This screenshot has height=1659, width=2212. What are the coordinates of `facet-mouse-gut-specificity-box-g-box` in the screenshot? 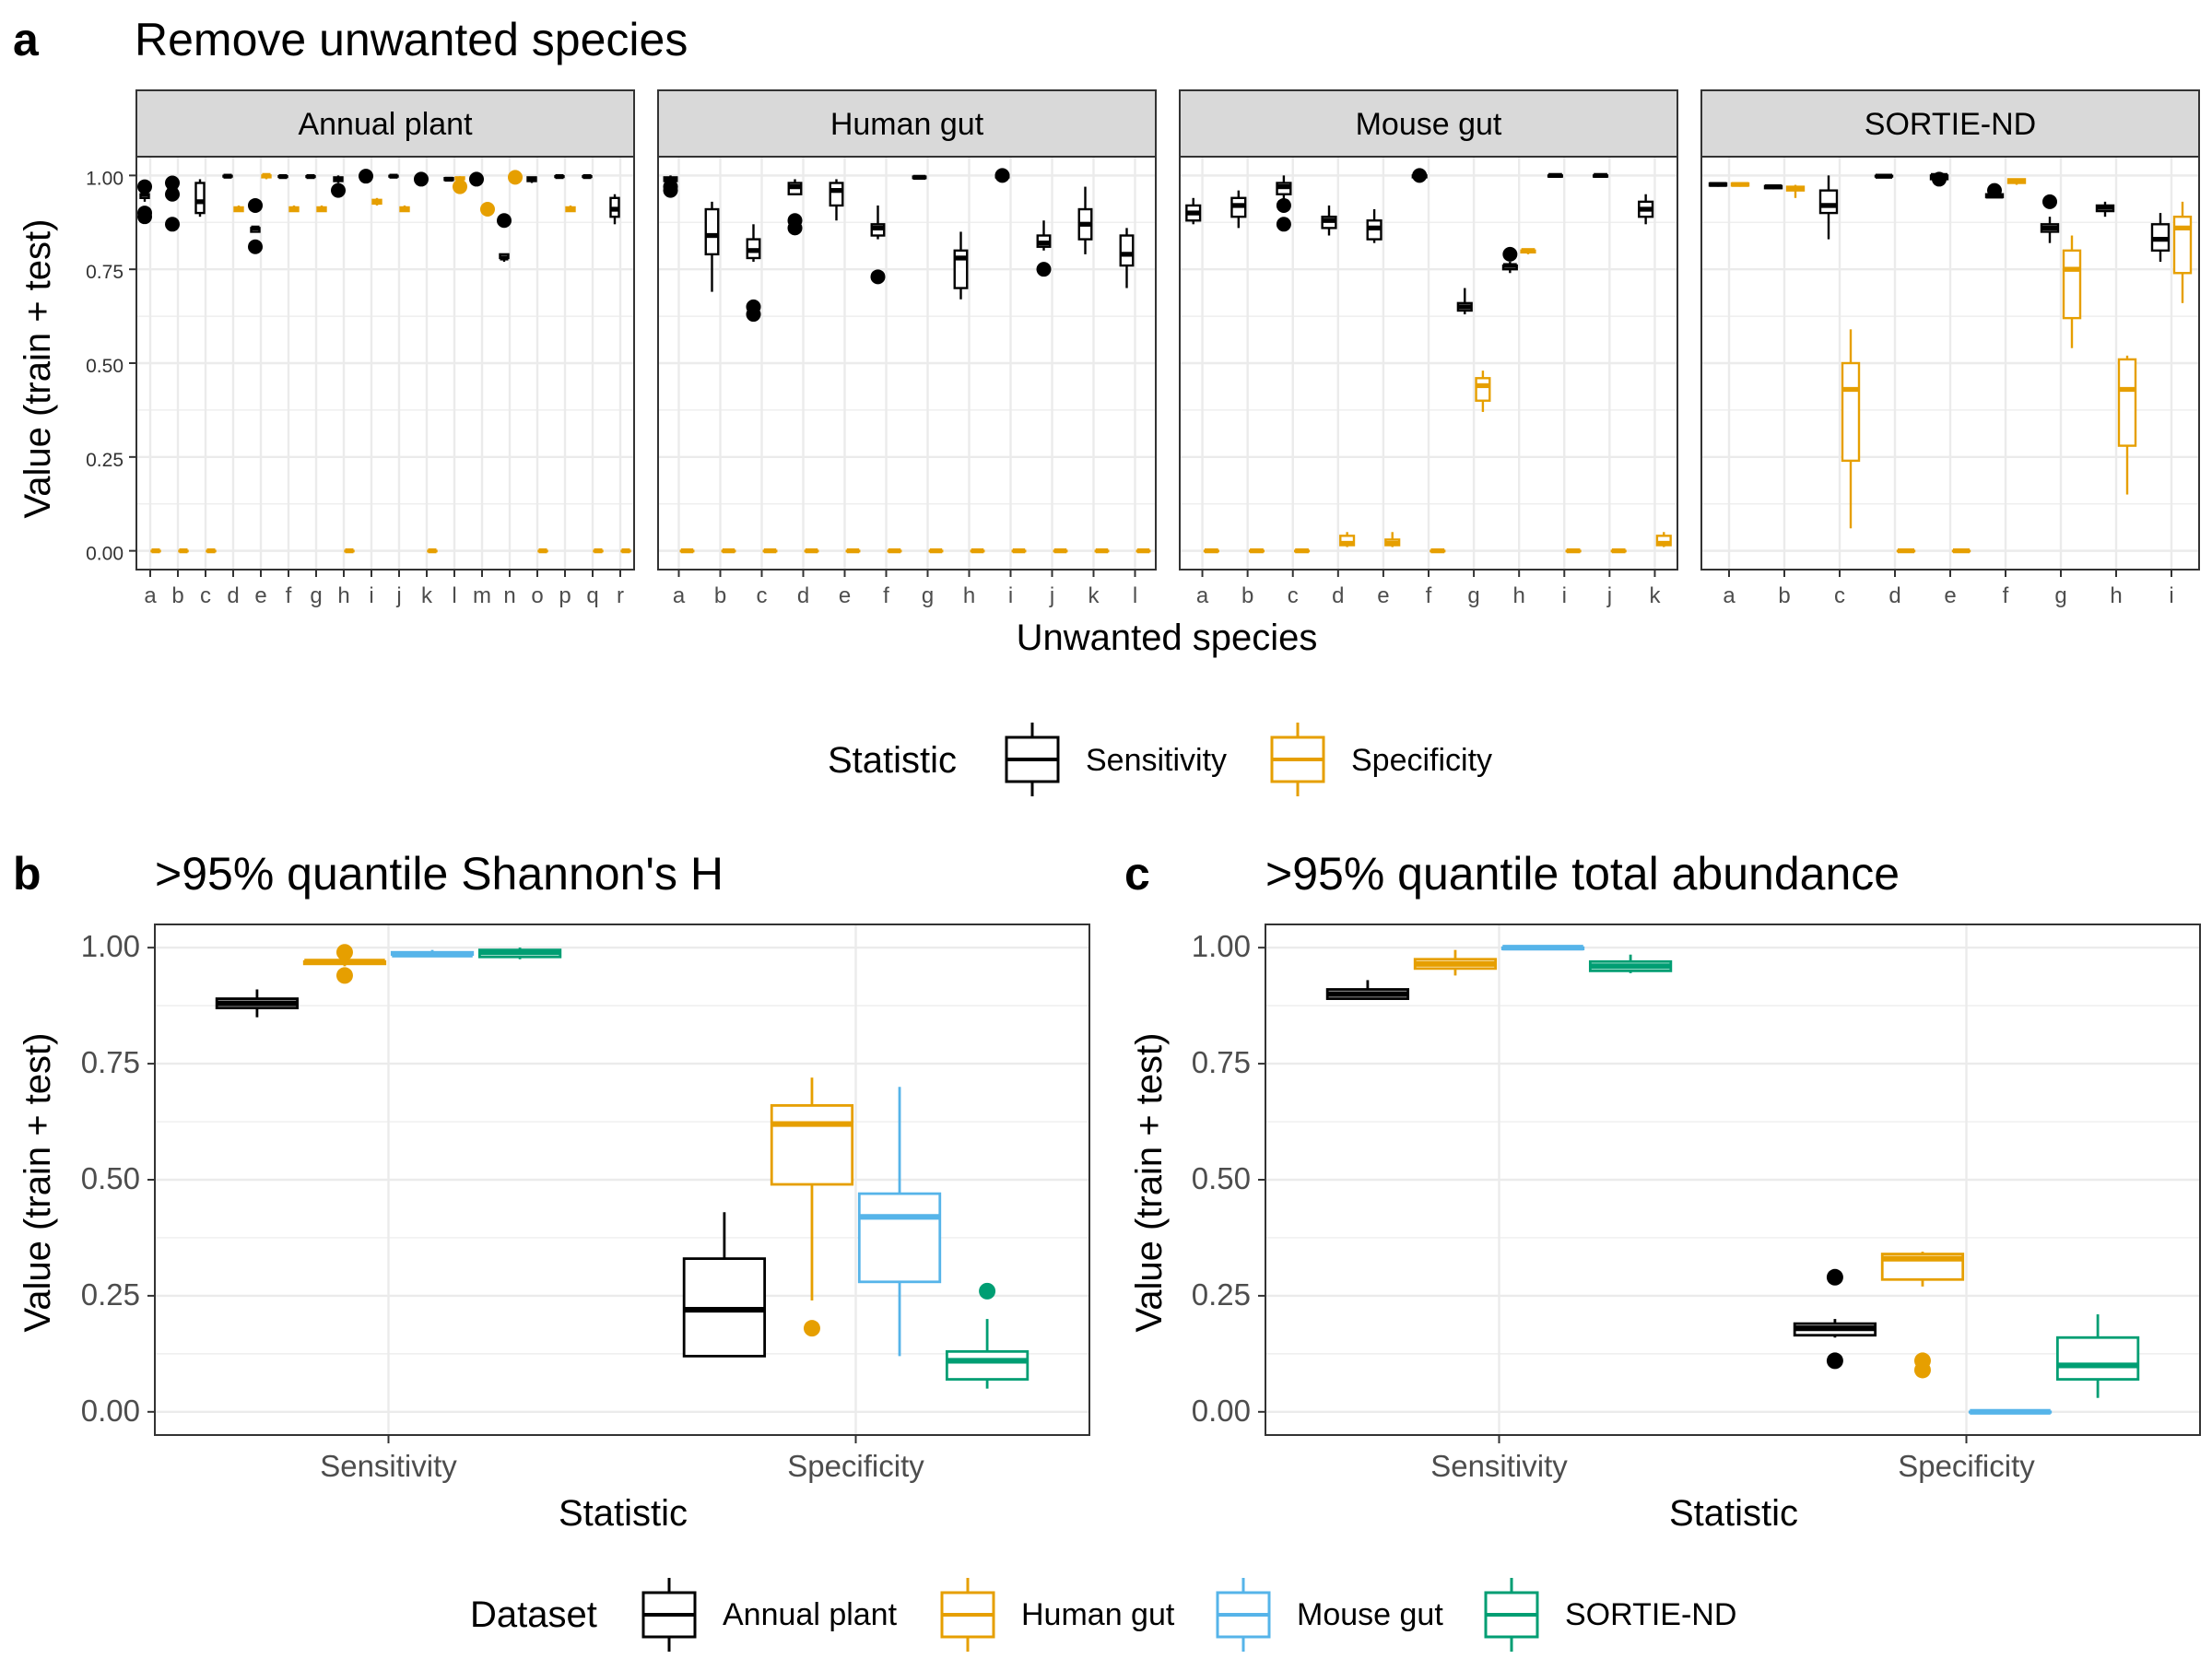 It's located at (1483, 389).